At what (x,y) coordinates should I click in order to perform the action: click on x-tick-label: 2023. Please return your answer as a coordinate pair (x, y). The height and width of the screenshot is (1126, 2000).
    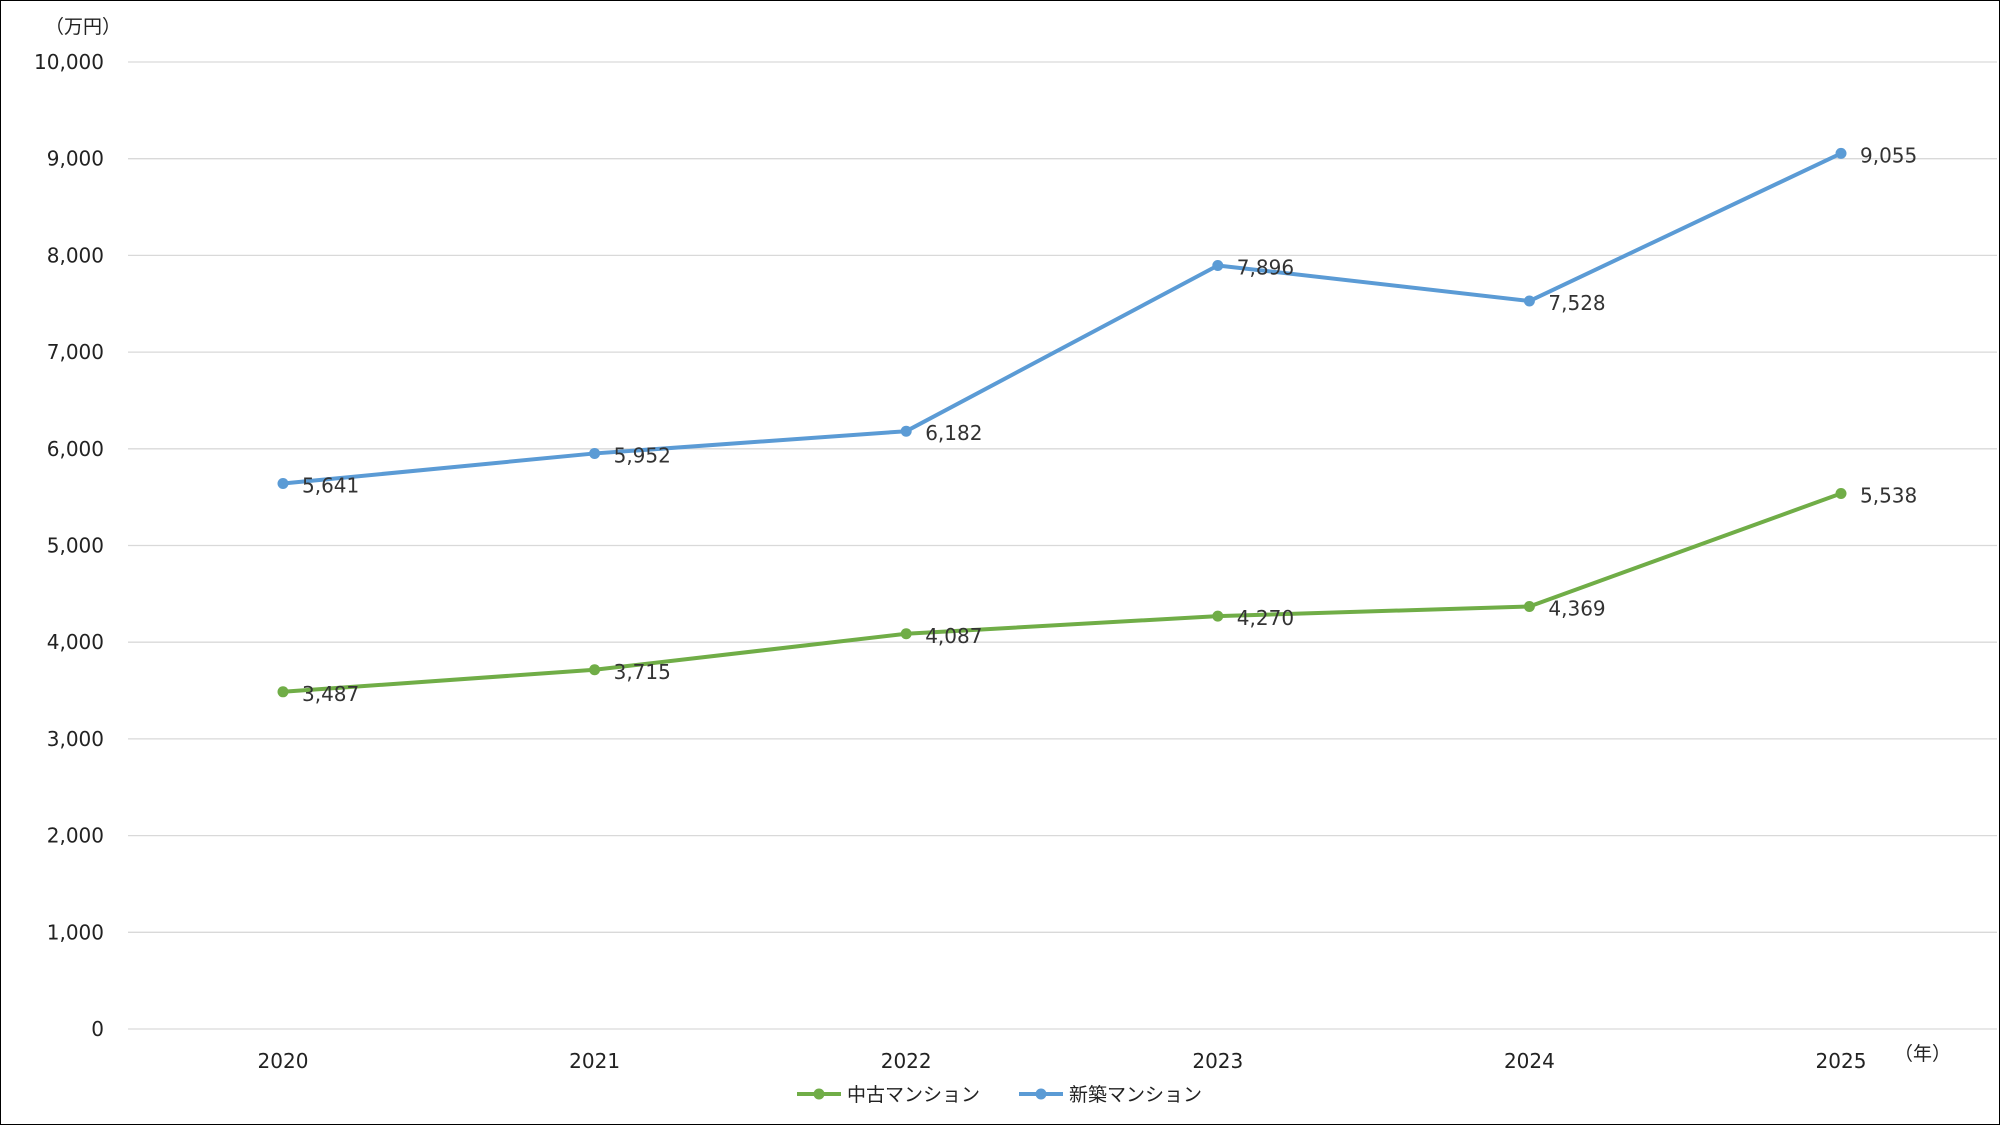
    Looking at the image, I should click on (1217, 1061).